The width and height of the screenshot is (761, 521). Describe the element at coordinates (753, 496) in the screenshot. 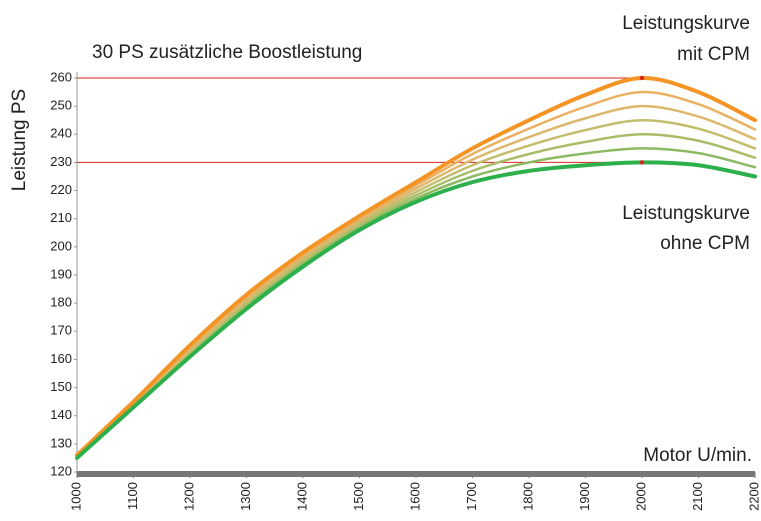

I see `x-tick-label: 2200` at that location.